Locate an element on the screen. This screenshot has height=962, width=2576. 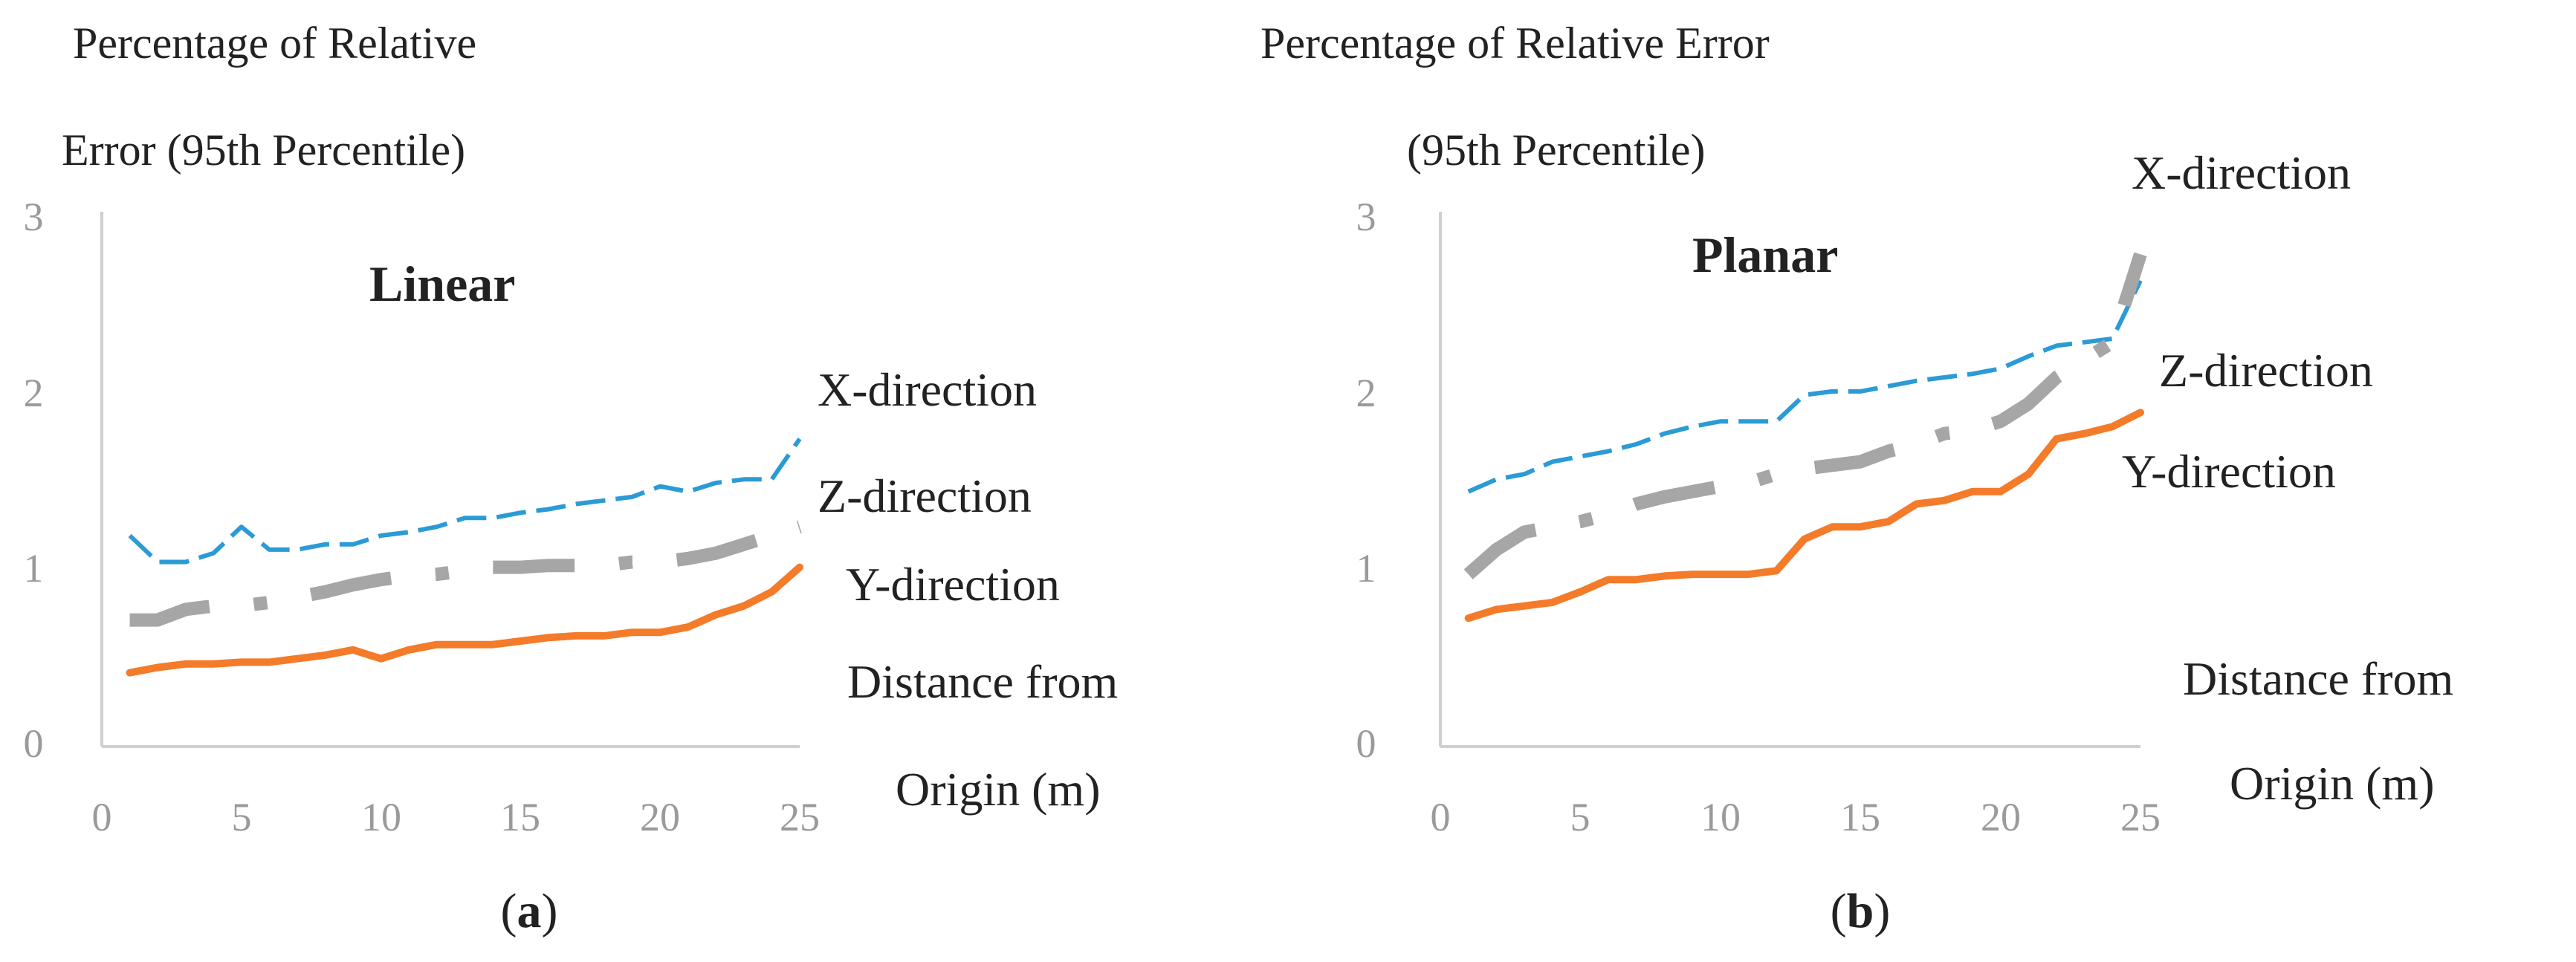
chart-a-inner-title: Linear is located at coordinates (442, 284).